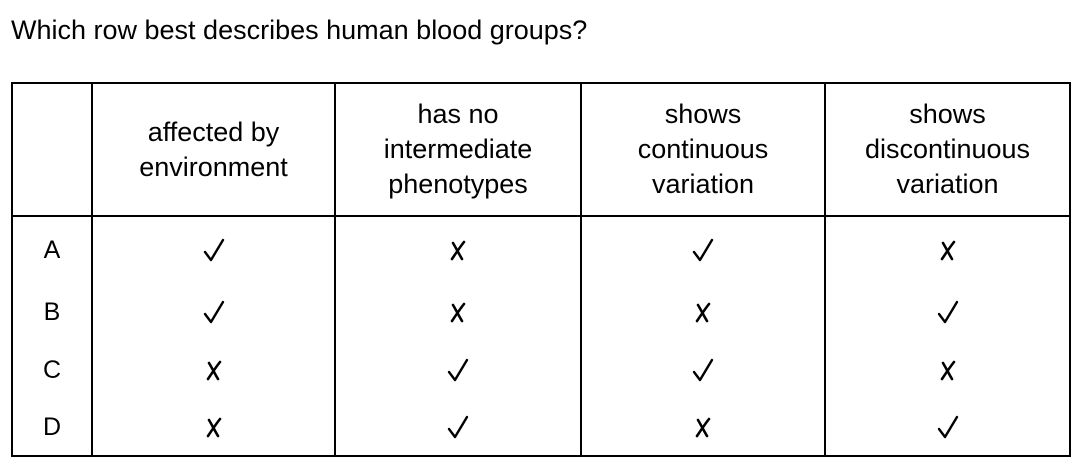  I want to click on answer-row-c: C, so click(541, 370).